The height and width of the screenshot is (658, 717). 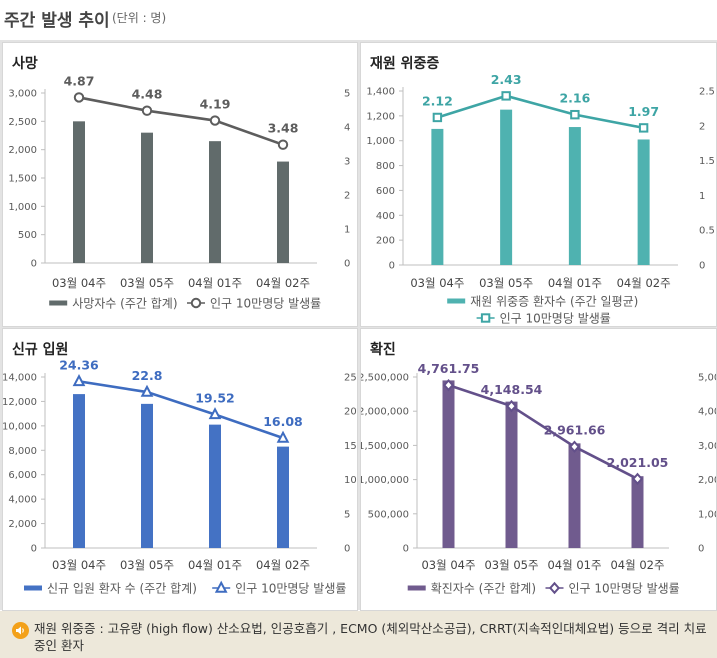 I want to click on page-header: 주간 발생 추이 (단위 : 명), so click(x=358, y=20).